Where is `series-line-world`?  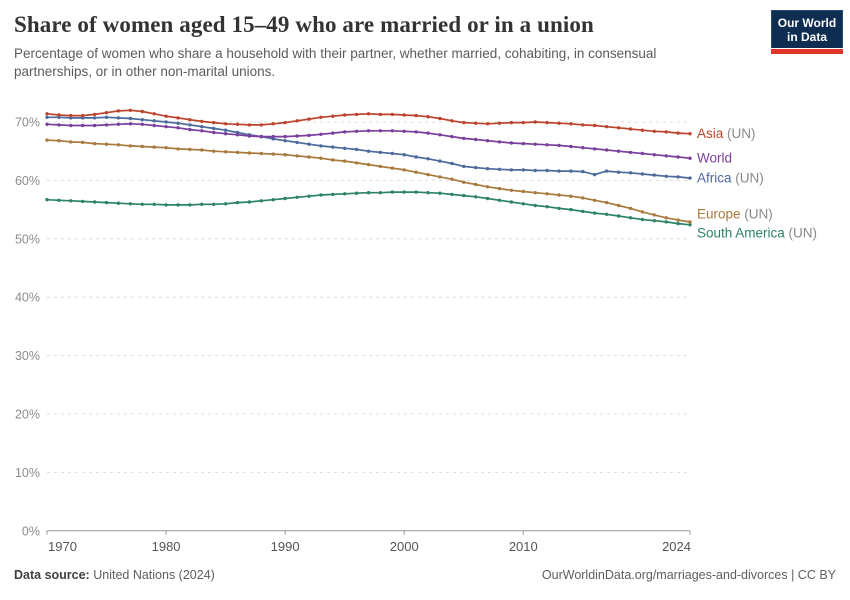 series-line-world is located at coordinates (368, 141).